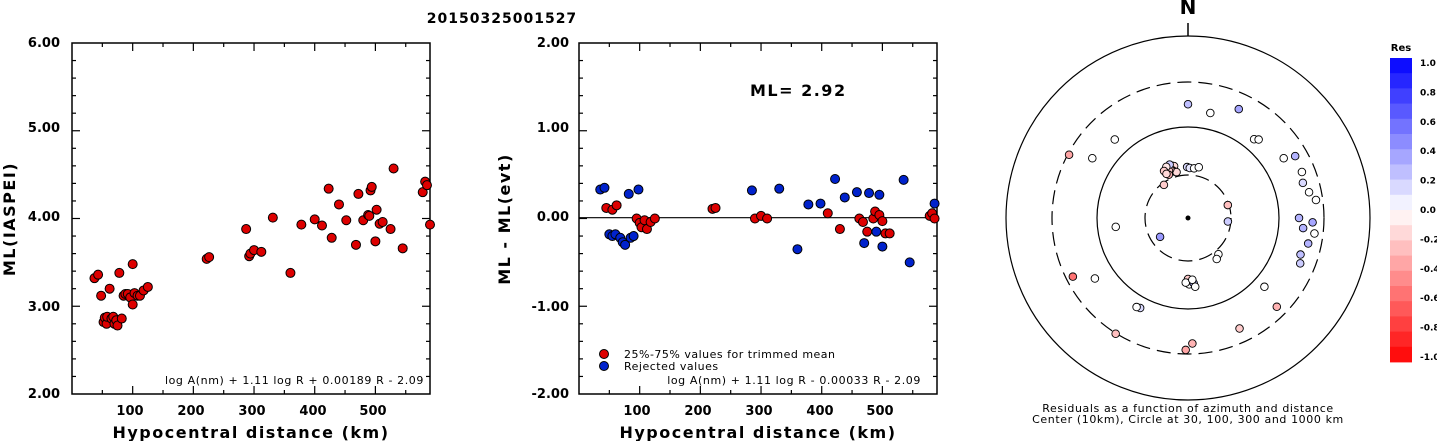 The height and width of the screenshot is (441, 1437). Describe the element at coordinates (1428, 152) in the screenshot. I see `colorbar-tick-label: 0.4` at that location.